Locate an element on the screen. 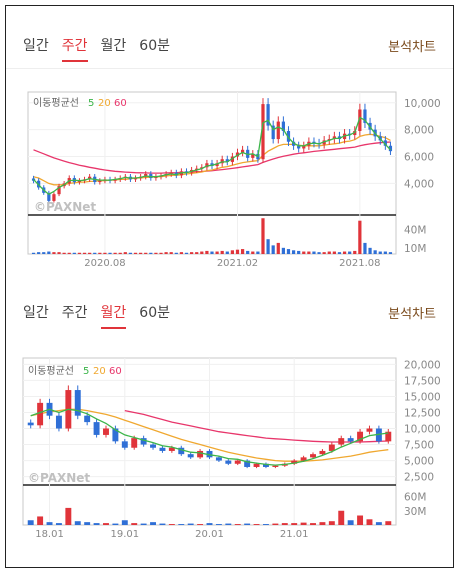 Image resolution: width=461 pixels, height=576 pixels. ma60-line is located at coordinates (212, 157).